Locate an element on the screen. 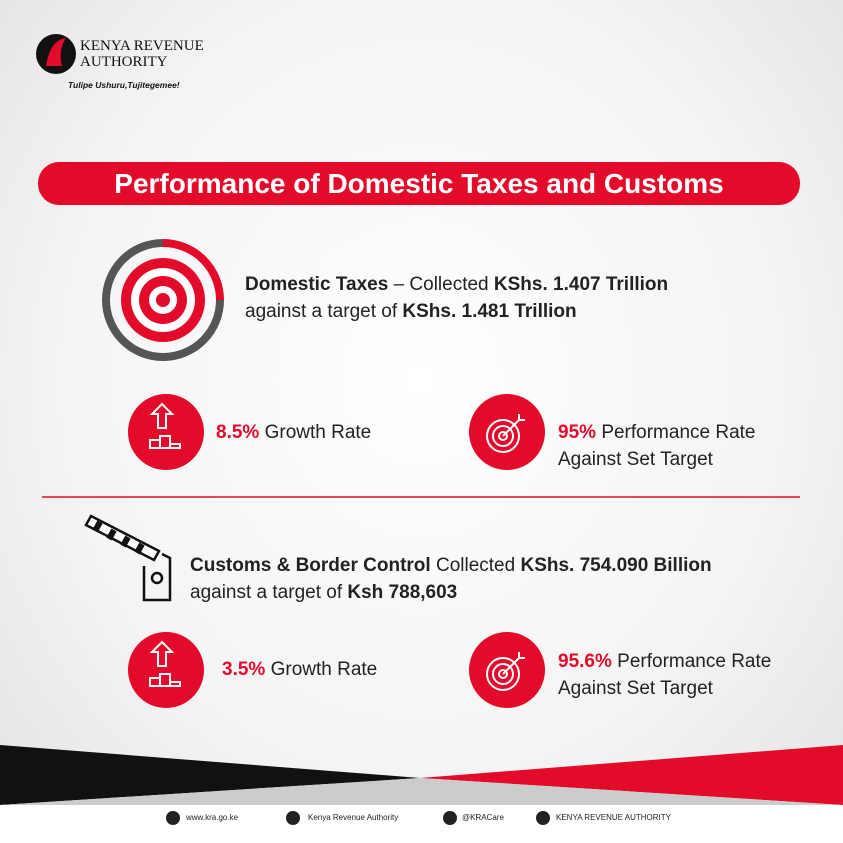  stat: 95% Performance Rate Against Set Target is located at coordinates (657, 446).